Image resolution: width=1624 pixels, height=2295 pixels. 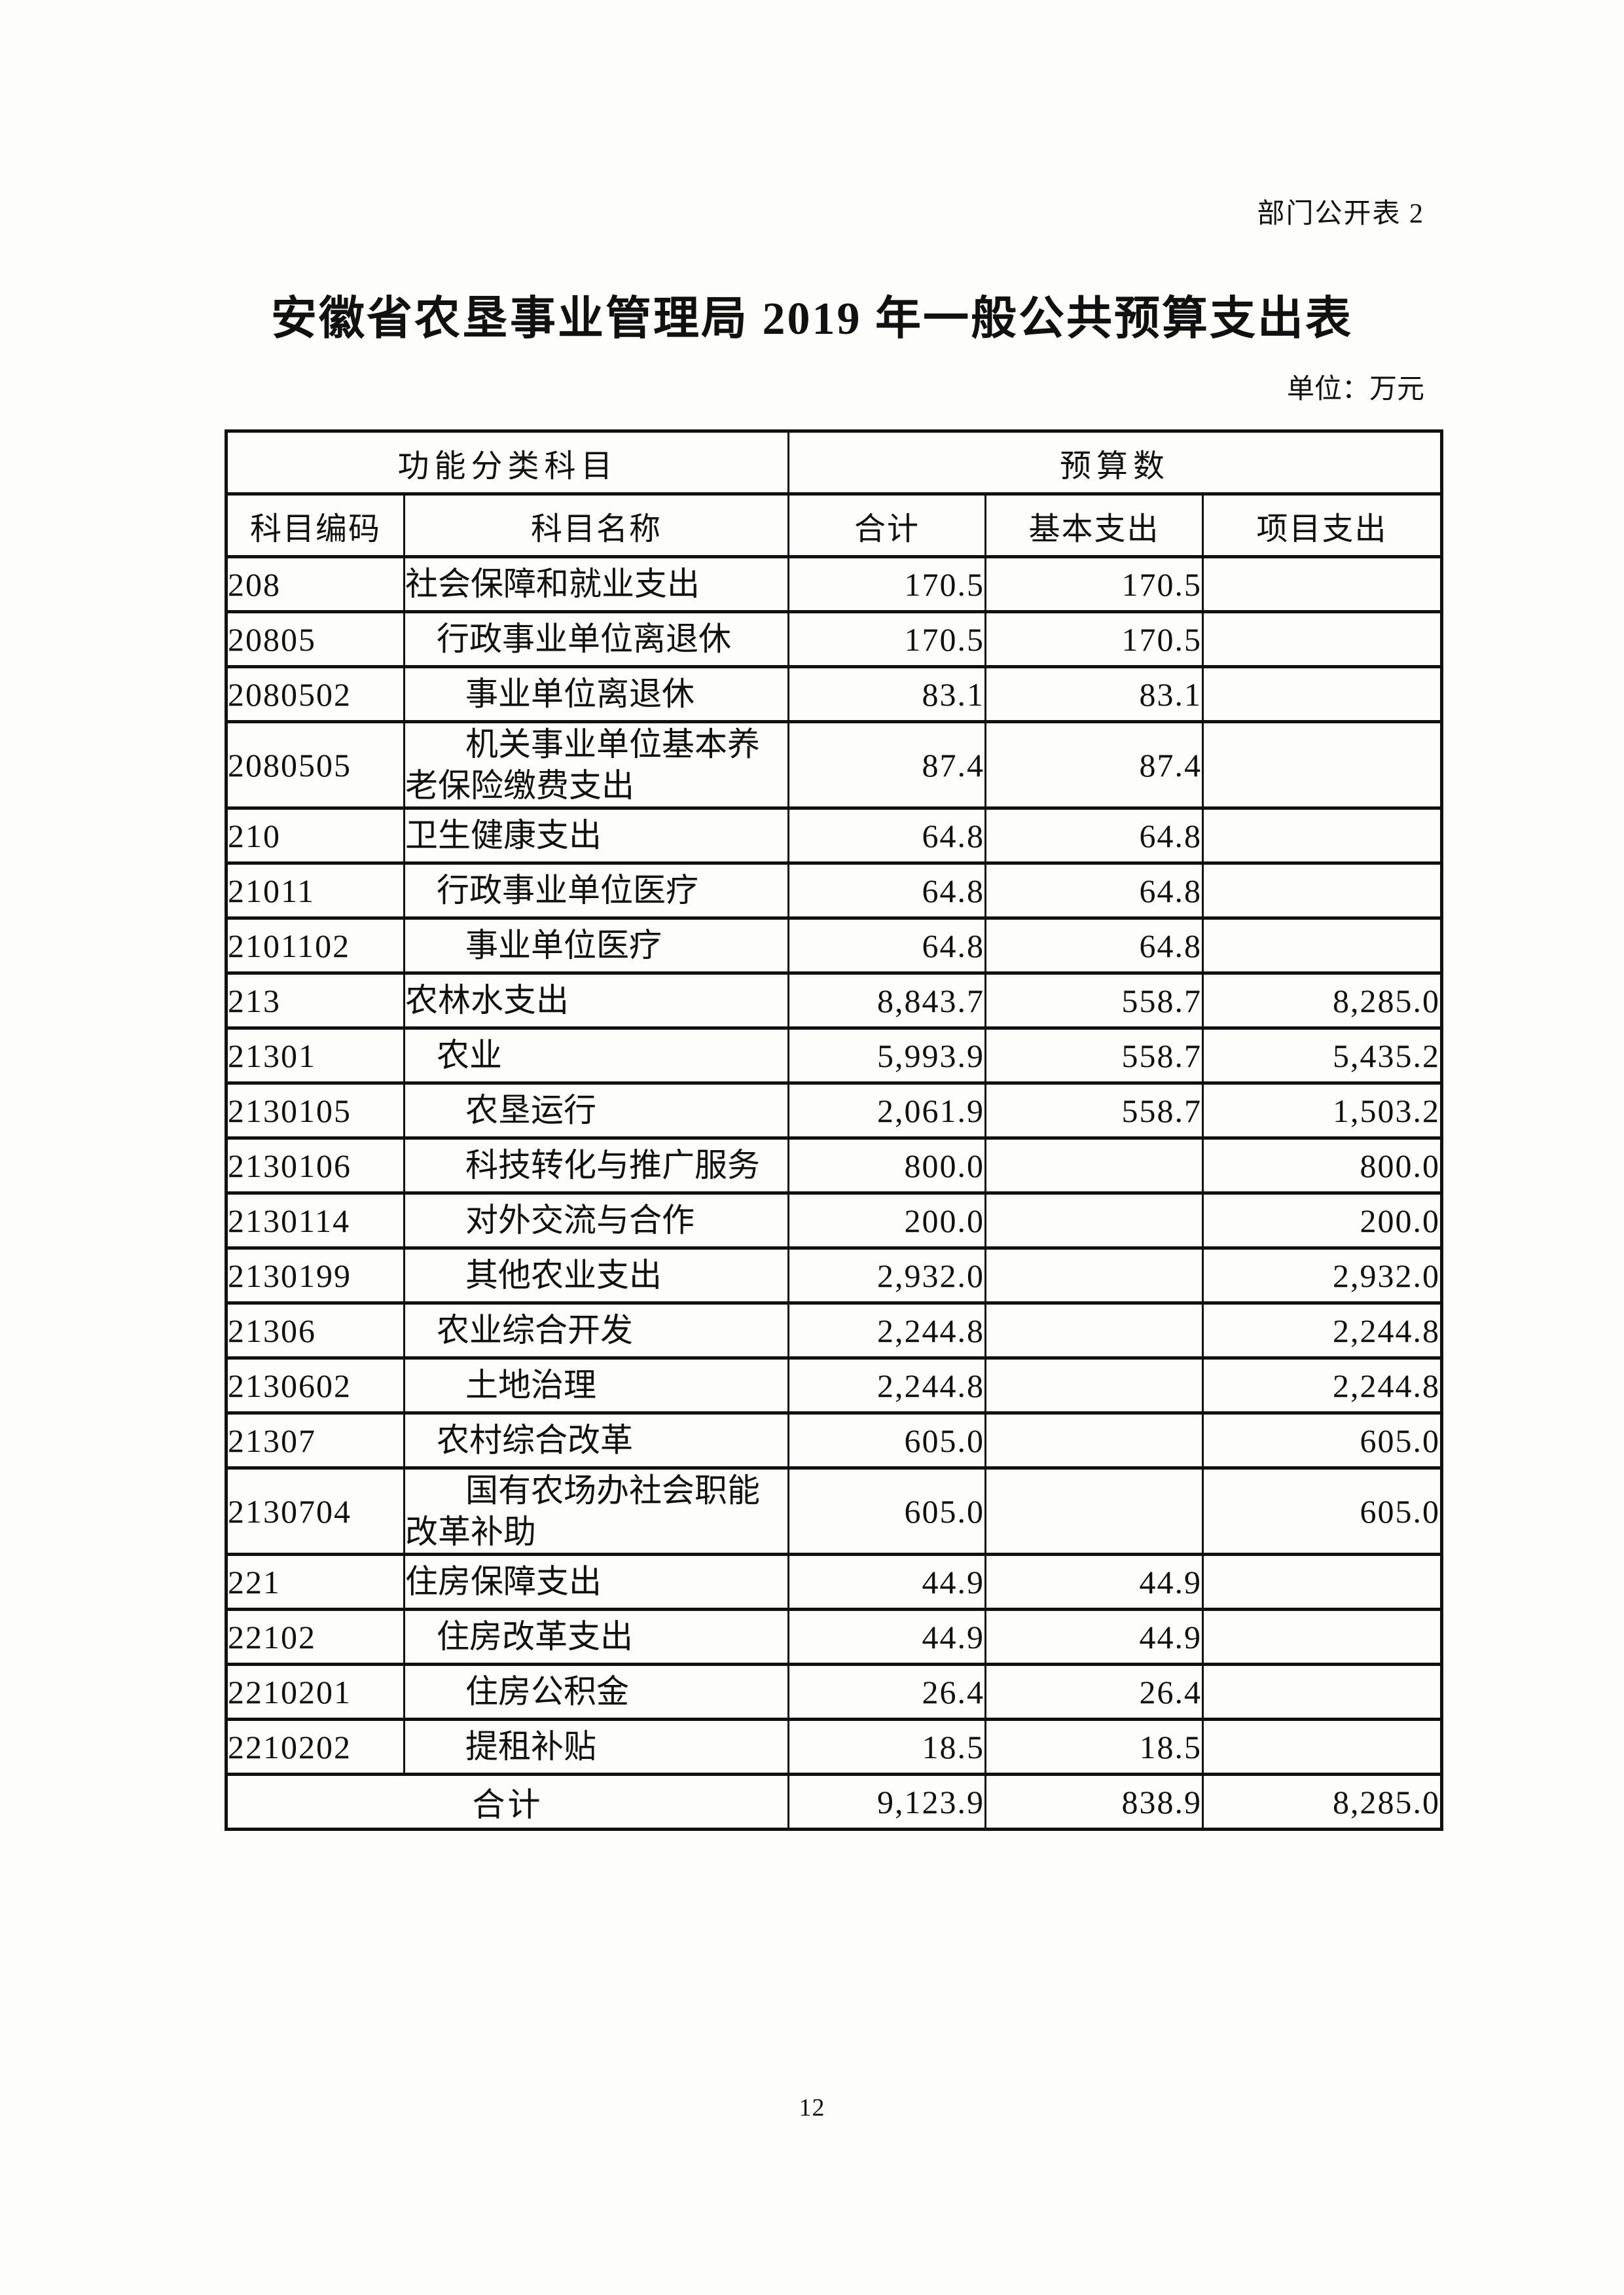 I want to click on table-row: 21011 行政事业单位医疗 64.8 64.8, so click(x=834, y=891).